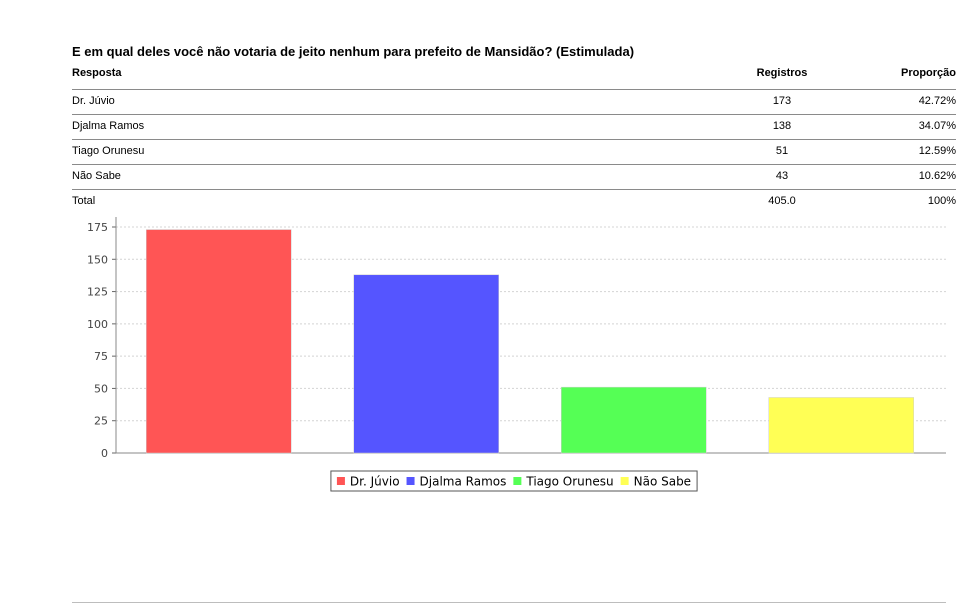  I want to click on y-tick-label: 75, so click(101, 356).